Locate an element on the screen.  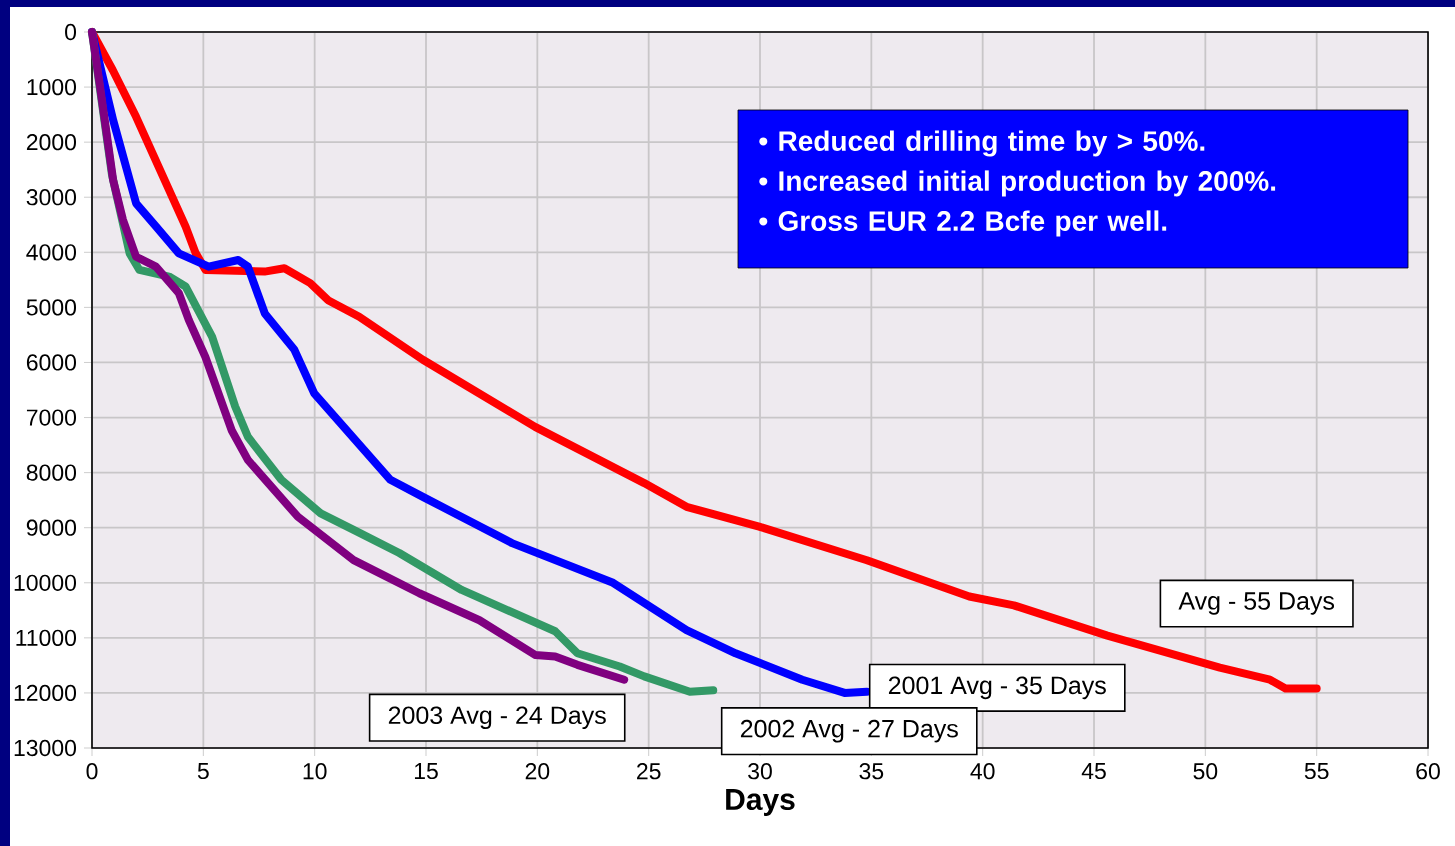
series-label: 2002 Avg - 27 Days is located at coordinates (849, 731).